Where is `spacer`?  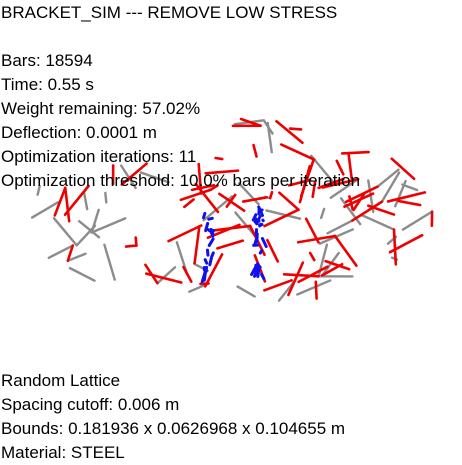
spacer is located at coordinates (180, 37).